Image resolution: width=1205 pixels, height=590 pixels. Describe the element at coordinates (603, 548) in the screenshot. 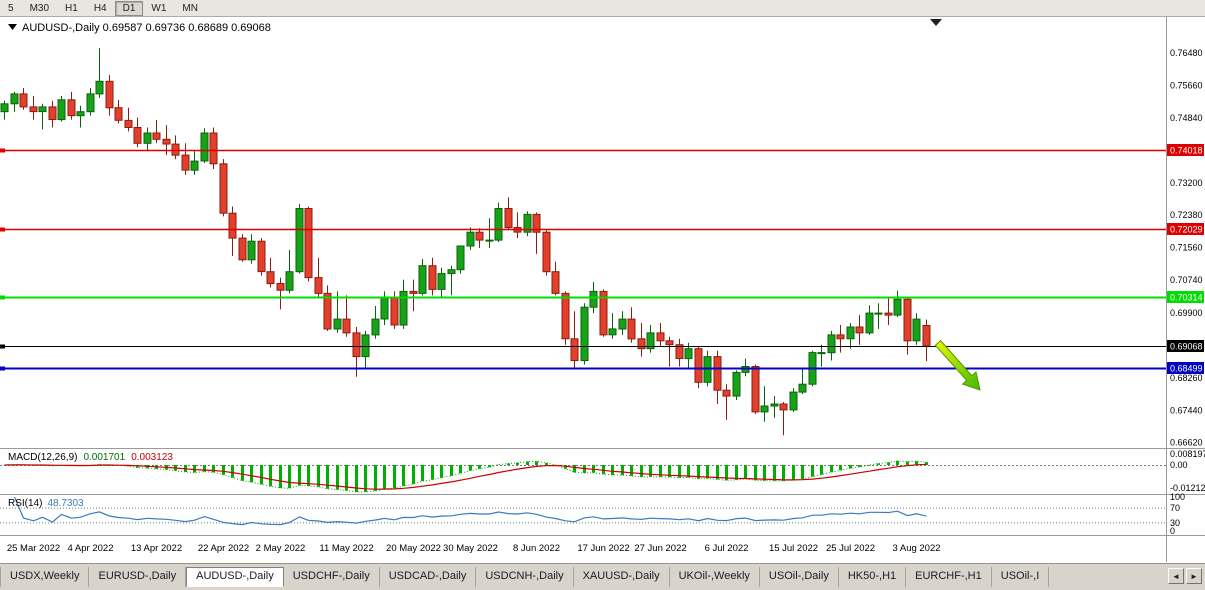

I see `time-axis-label: 17 Jun 2022` at that location.